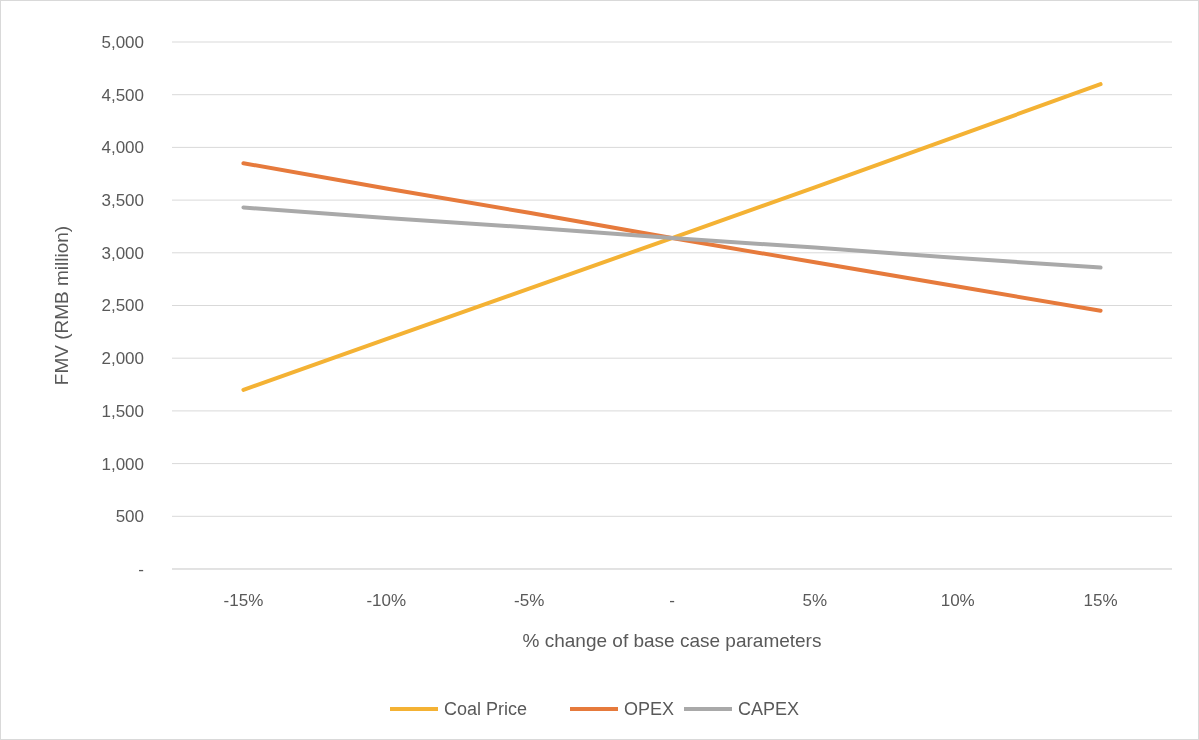 Image resolution: width=1199 pixels, height=740 pixels. Describe the element at coordinates (122, 95) in the screenshot. I see `y-tick-label: 4,500` at that location.